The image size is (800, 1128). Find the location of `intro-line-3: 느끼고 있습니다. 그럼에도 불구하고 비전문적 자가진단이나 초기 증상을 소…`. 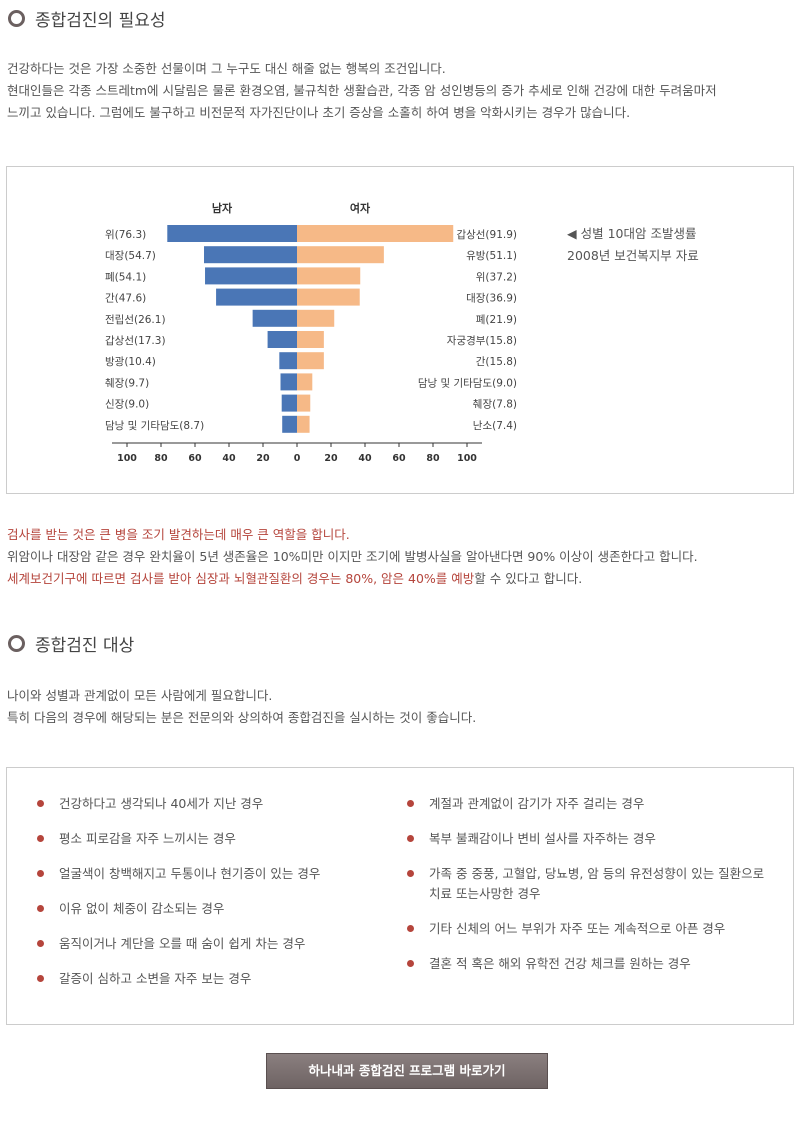

intro-line-3: 느끼고 있습니다. 그럼에도 불구하고 비전문적 자가진단이나 초기 증상을 소… is located at coordinates (319, 112).